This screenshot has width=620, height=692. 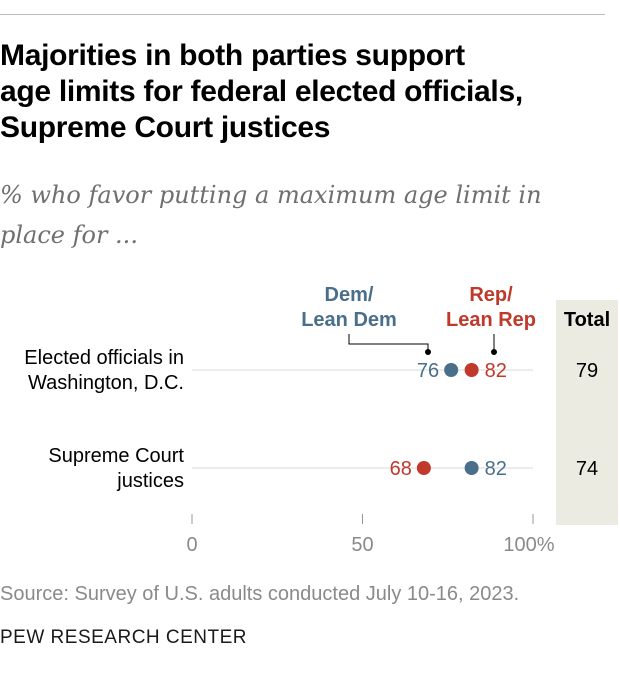 I want to click on row-2-rep-value: 68, so click(x=401, y=469).